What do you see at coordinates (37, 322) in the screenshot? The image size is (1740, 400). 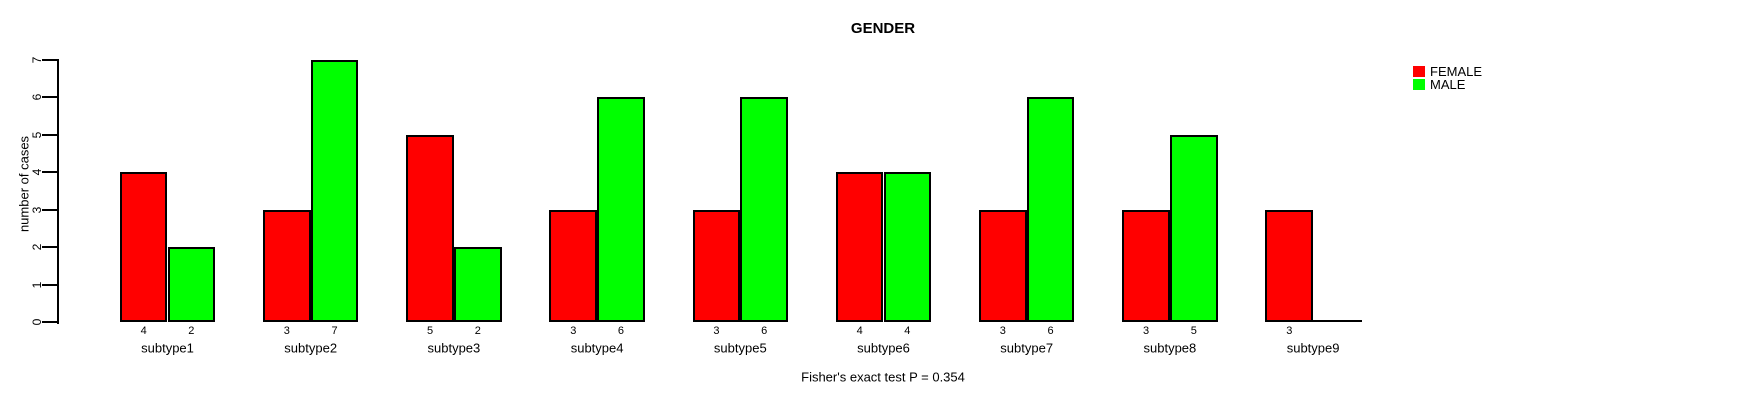 I see `y-axis-tick-label: 0` at bounding box center [37, 322].